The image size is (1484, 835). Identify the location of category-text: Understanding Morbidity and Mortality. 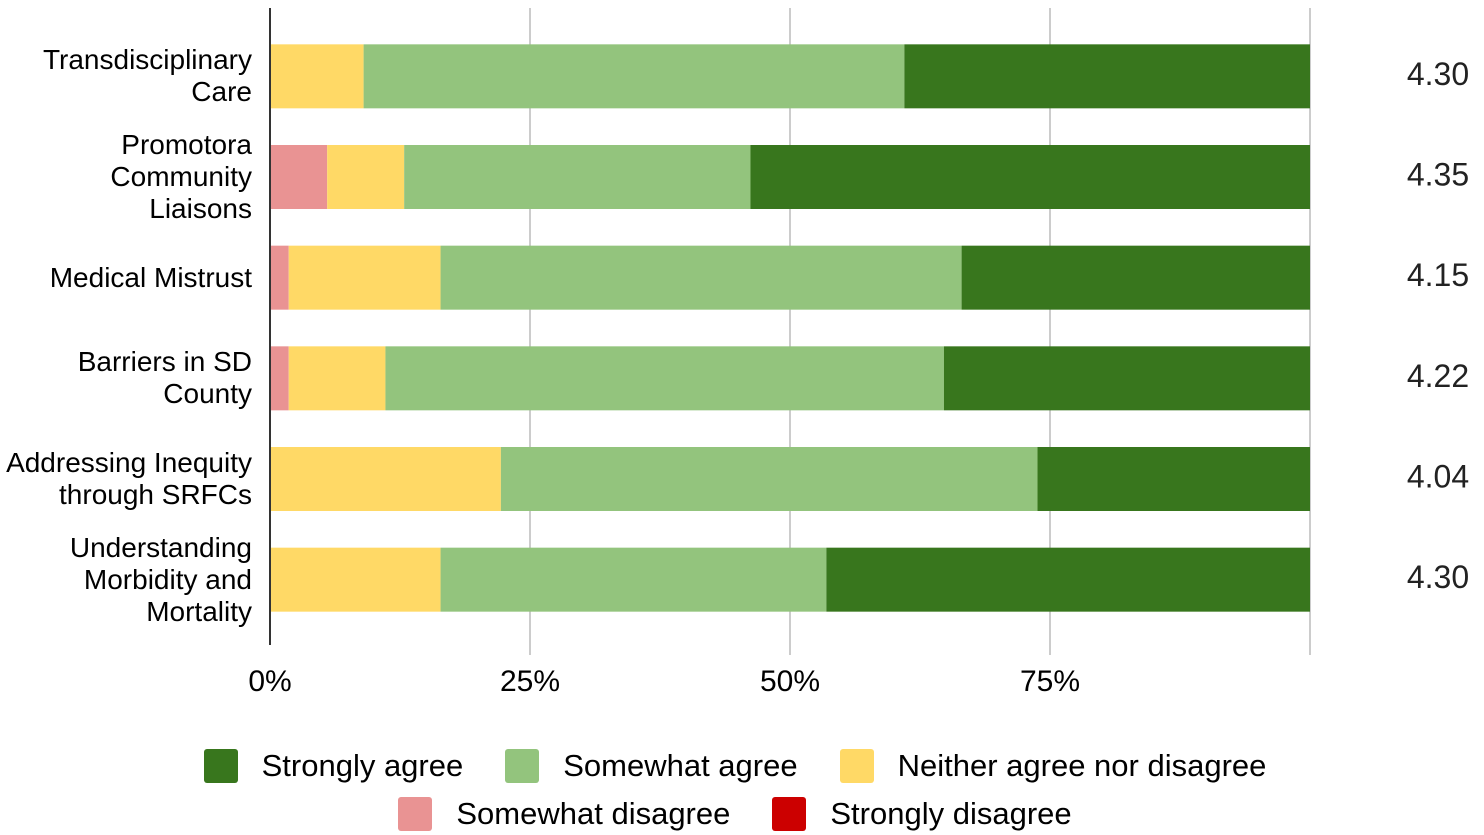
(160, 579).